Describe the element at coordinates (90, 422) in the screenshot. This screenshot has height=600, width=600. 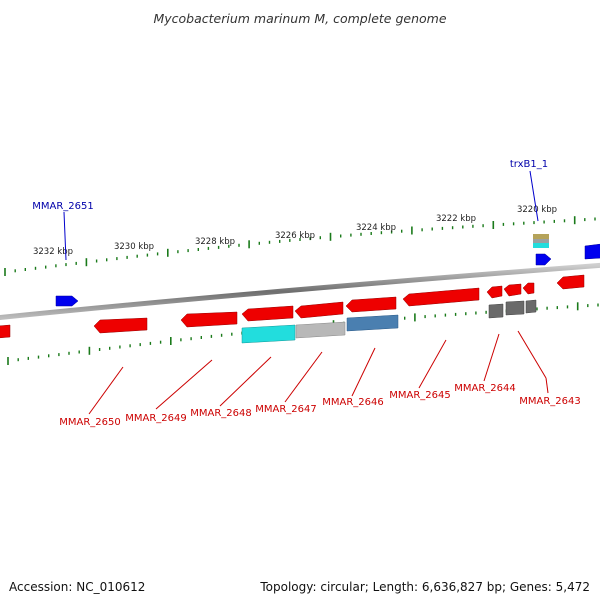
I see `gene-label-mmar-2650: MMAR_2650` at that location.